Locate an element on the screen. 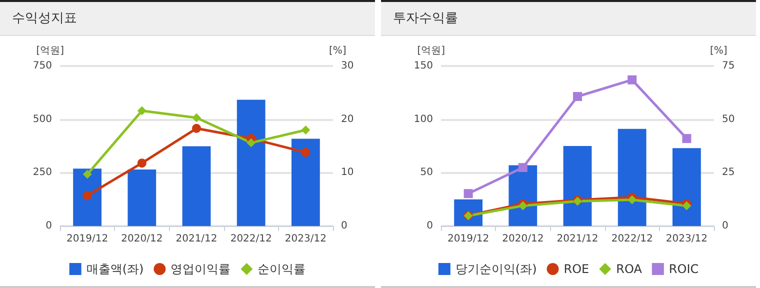  y-tick-label: 100 is located at coordinates (423, 119).